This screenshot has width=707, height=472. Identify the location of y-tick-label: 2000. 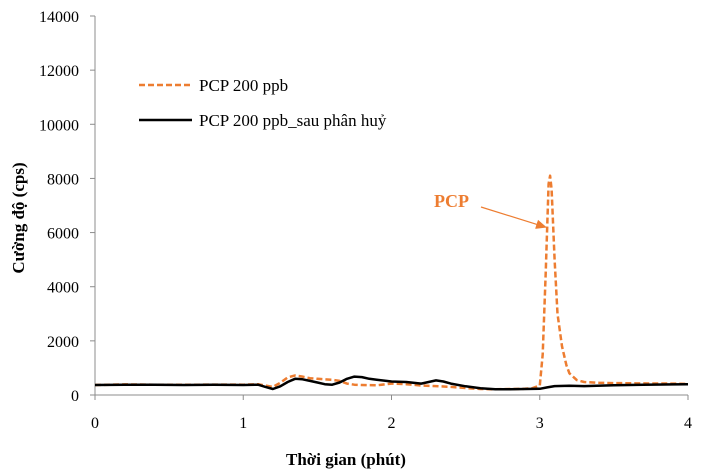
(63, 342).